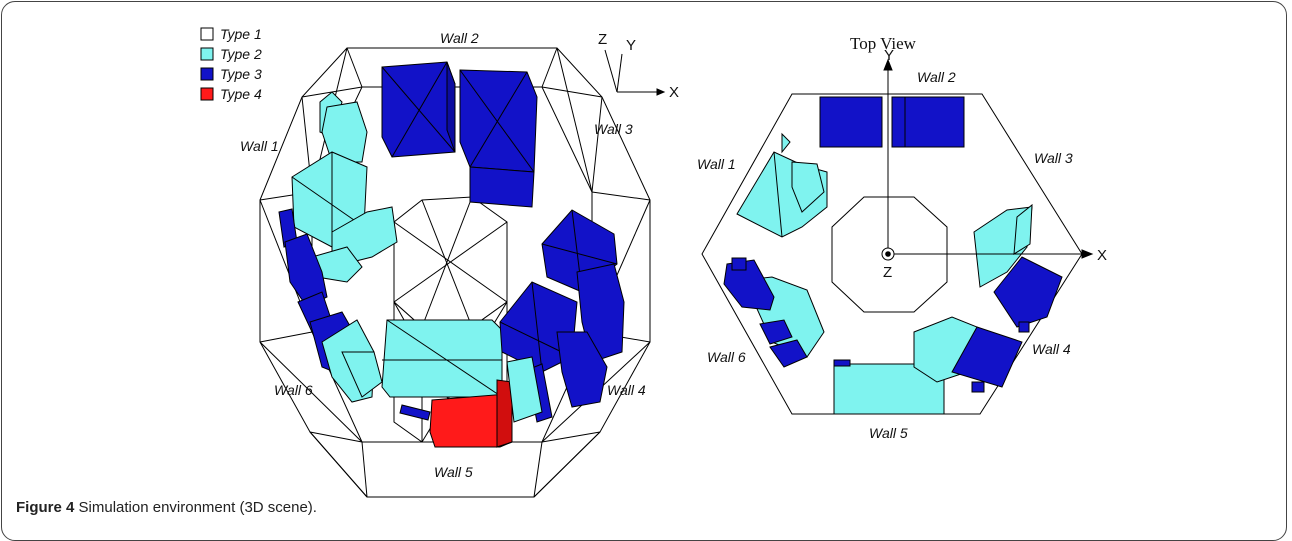 This screenshot has height=541, width=1292. What do you see at coordinates (231, 64) in the screenshot?
I see `legend: Type 1 Type 2 Type 3 Type 4` at bounding box center [231, 64].